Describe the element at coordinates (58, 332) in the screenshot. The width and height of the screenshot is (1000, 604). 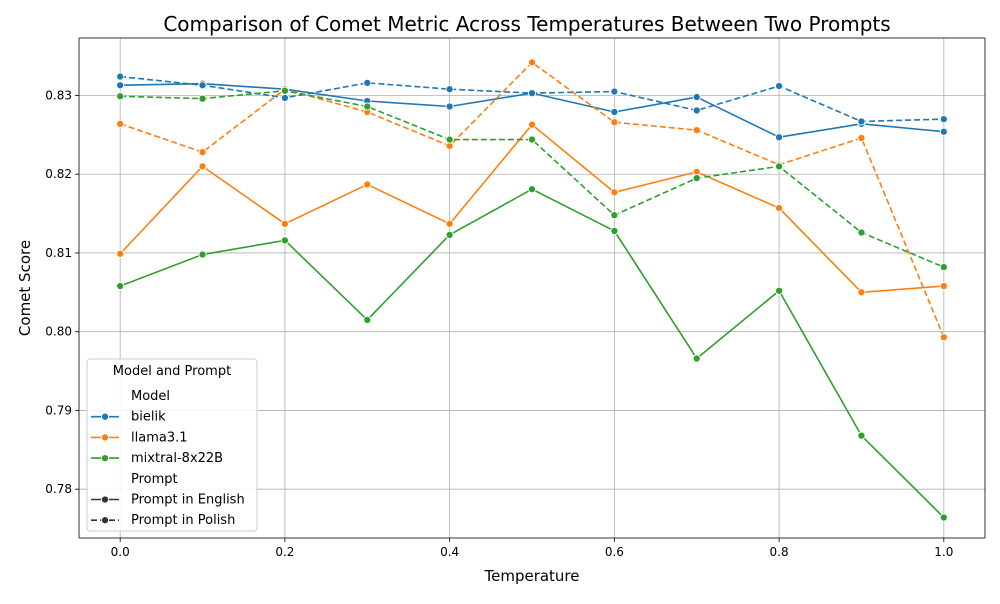
I see `y-tick-label: 0.80` at that location.